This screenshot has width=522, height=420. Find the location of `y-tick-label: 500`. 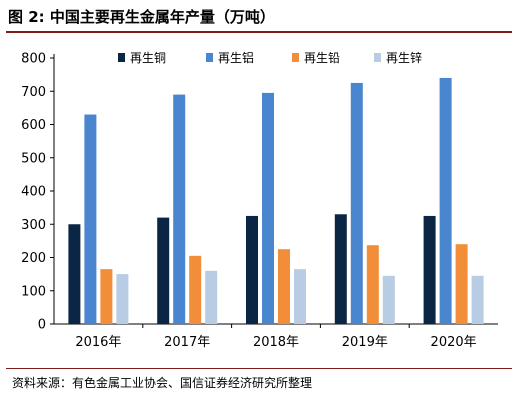

y-tick-label: 500 is located at coordinates (33, 158).